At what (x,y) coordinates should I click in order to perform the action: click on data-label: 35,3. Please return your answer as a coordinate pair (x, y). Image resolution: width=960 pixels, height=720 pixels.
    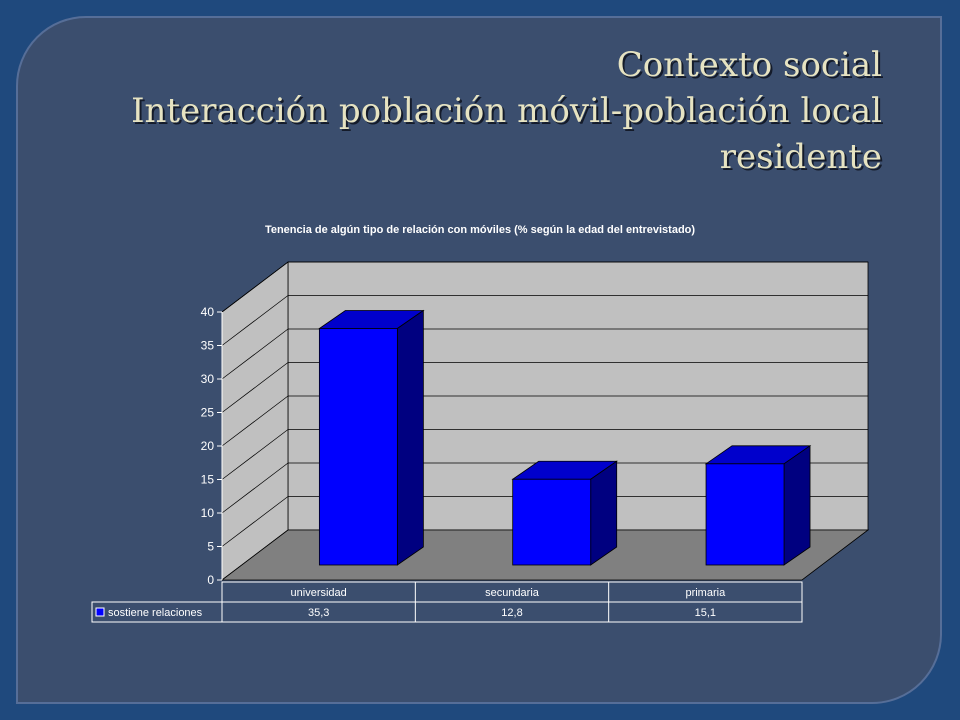
    Looking at the image, I should click on (318, 613).